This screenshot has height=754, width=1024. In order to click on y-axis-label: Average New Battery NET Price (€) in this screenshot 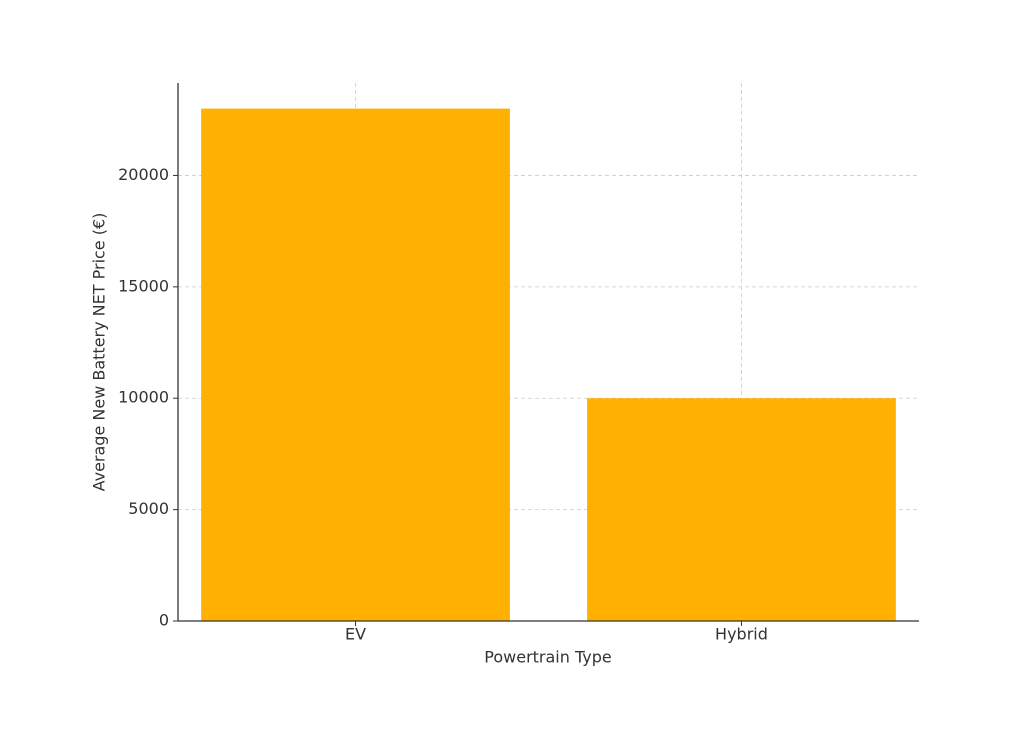, I will do `click(99, 352)`.